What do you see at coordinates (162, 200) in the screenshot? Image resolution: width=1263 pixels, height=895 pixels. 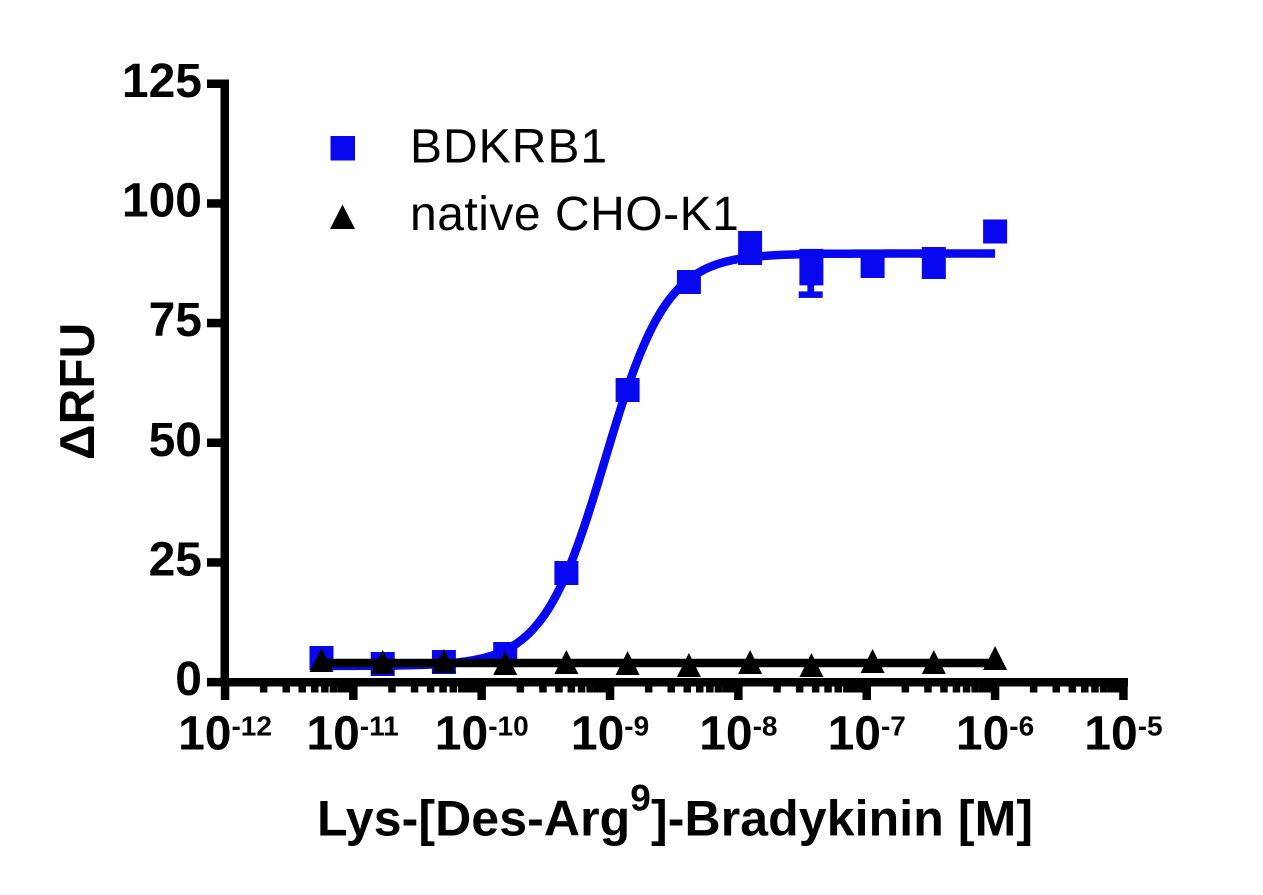 I see `svg-text: 100` at bounding box center [162, 200].